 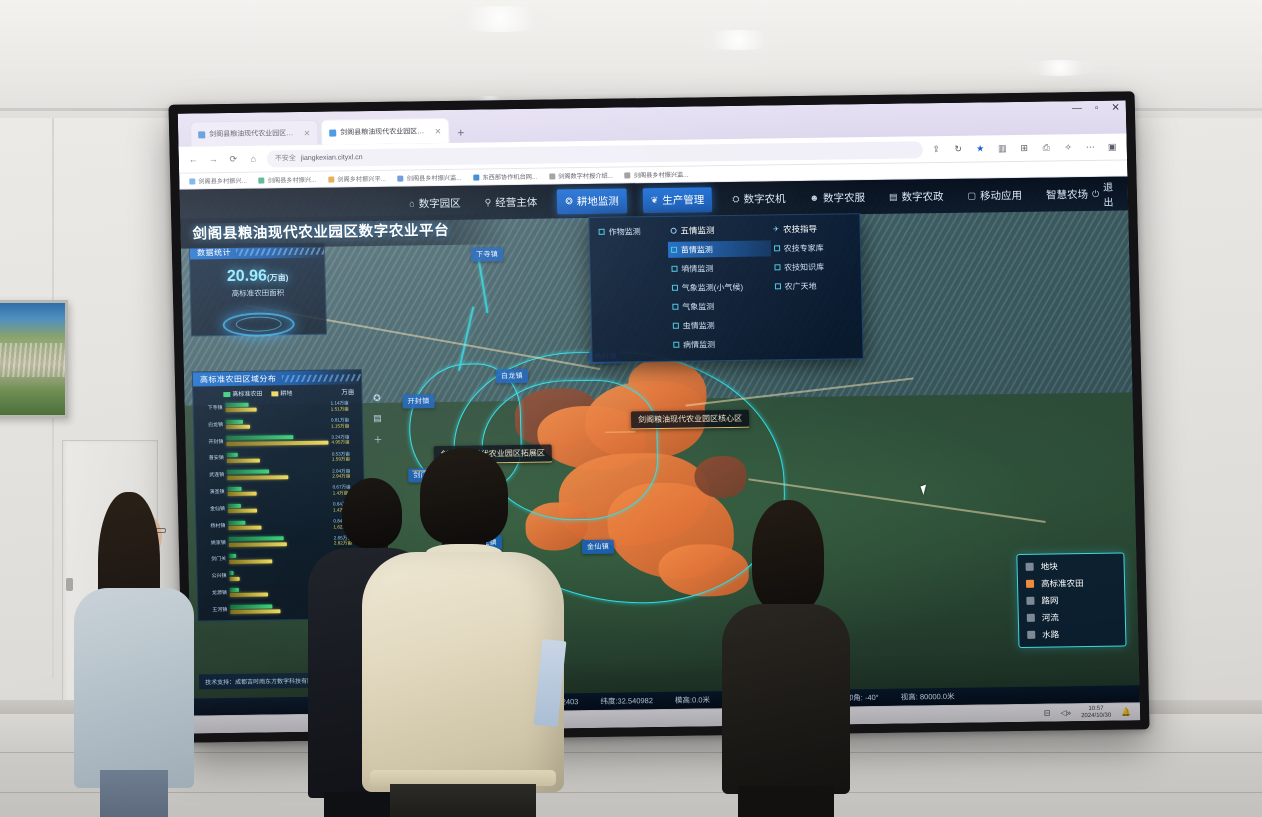 What do you see at coordinates (215, 408) in the screenshot?
I see `chart-category-label: 下寺镇` at bounding box center [215, 408].